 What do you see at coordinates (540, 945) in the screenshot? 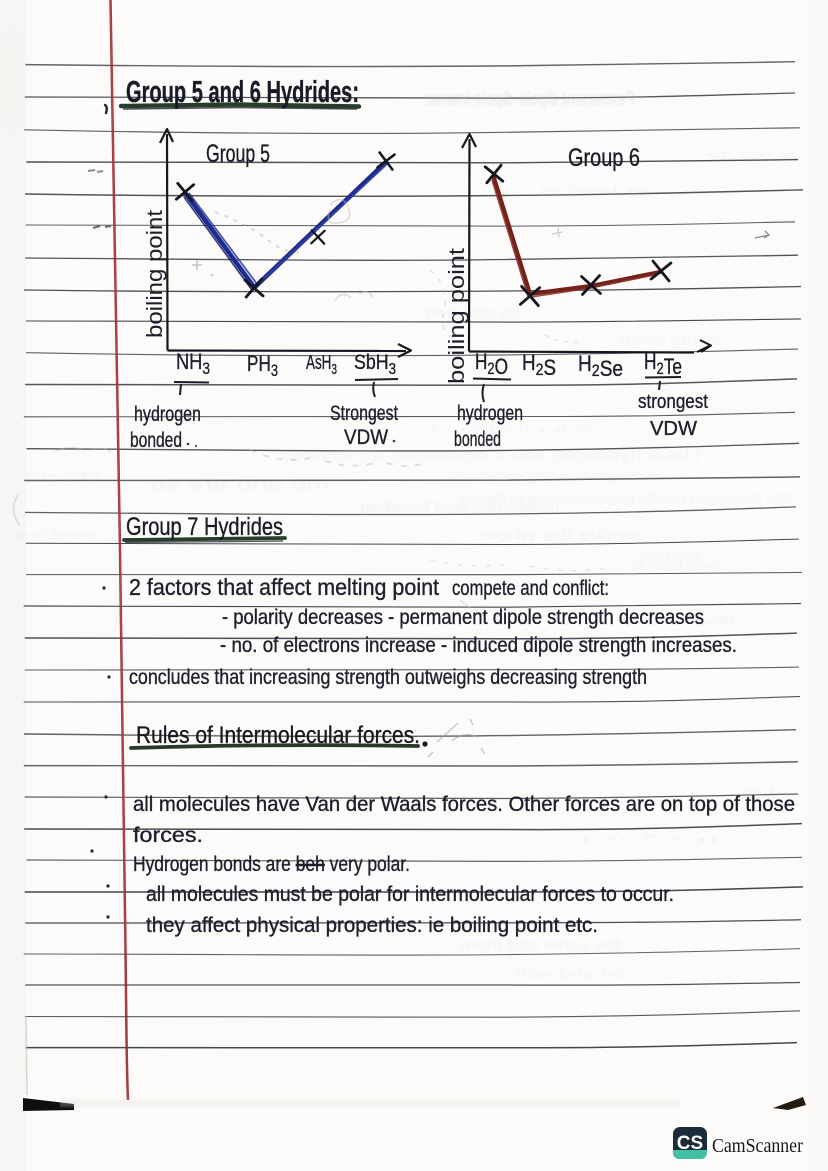
I see `svg-text: the same and more` at bounding box center [540, 945].